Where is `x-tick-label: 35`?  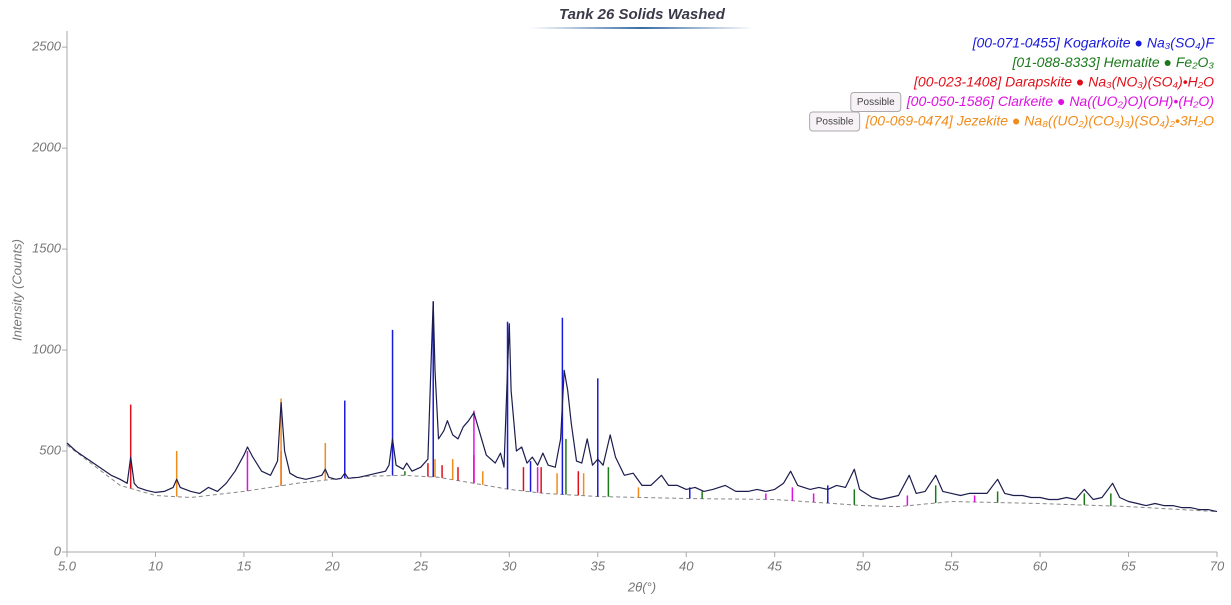
x-tick-label: 35 is located at coordinates (598, 565).